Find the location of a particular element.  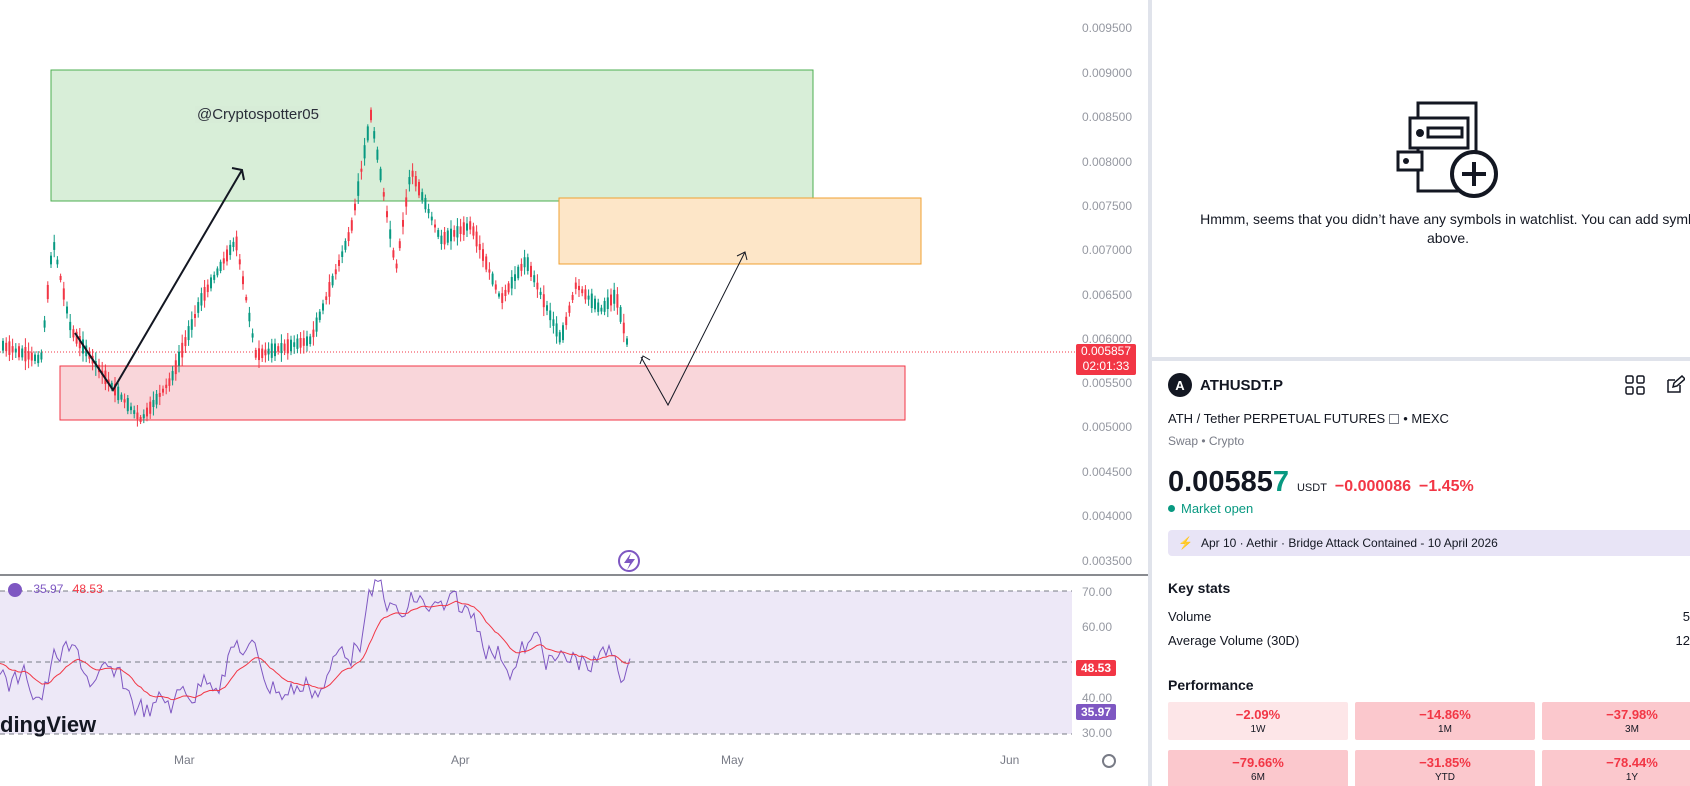

performance-cell: −78.44% 1Y is located at coordinates (1616, 768).